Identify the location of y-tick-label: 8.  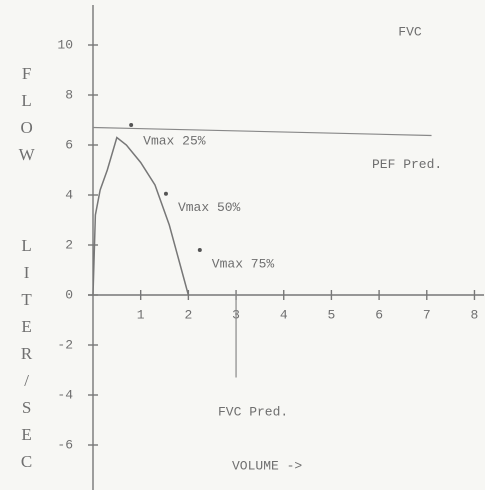
(69, 94).